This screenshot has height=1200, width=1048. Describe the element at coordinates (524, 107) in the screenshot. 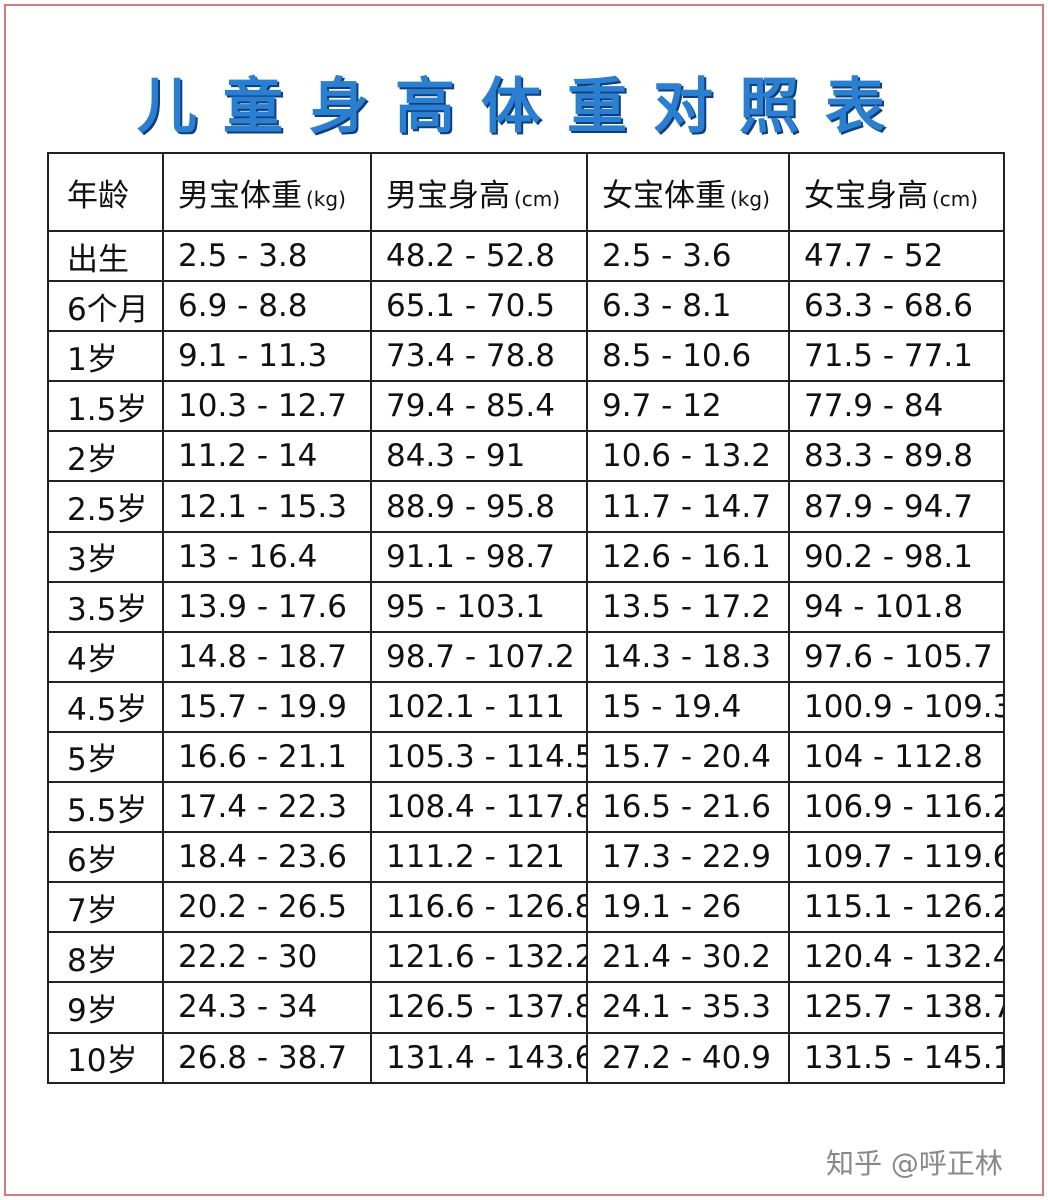

I see `title: 儿童身高体重对照表` at that location.